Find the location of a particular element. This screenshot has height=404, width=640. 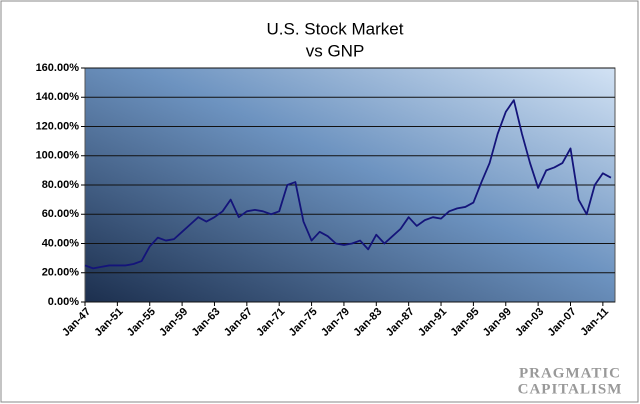

y-tick-label: 80.00% is located at coordinates (61, 185).